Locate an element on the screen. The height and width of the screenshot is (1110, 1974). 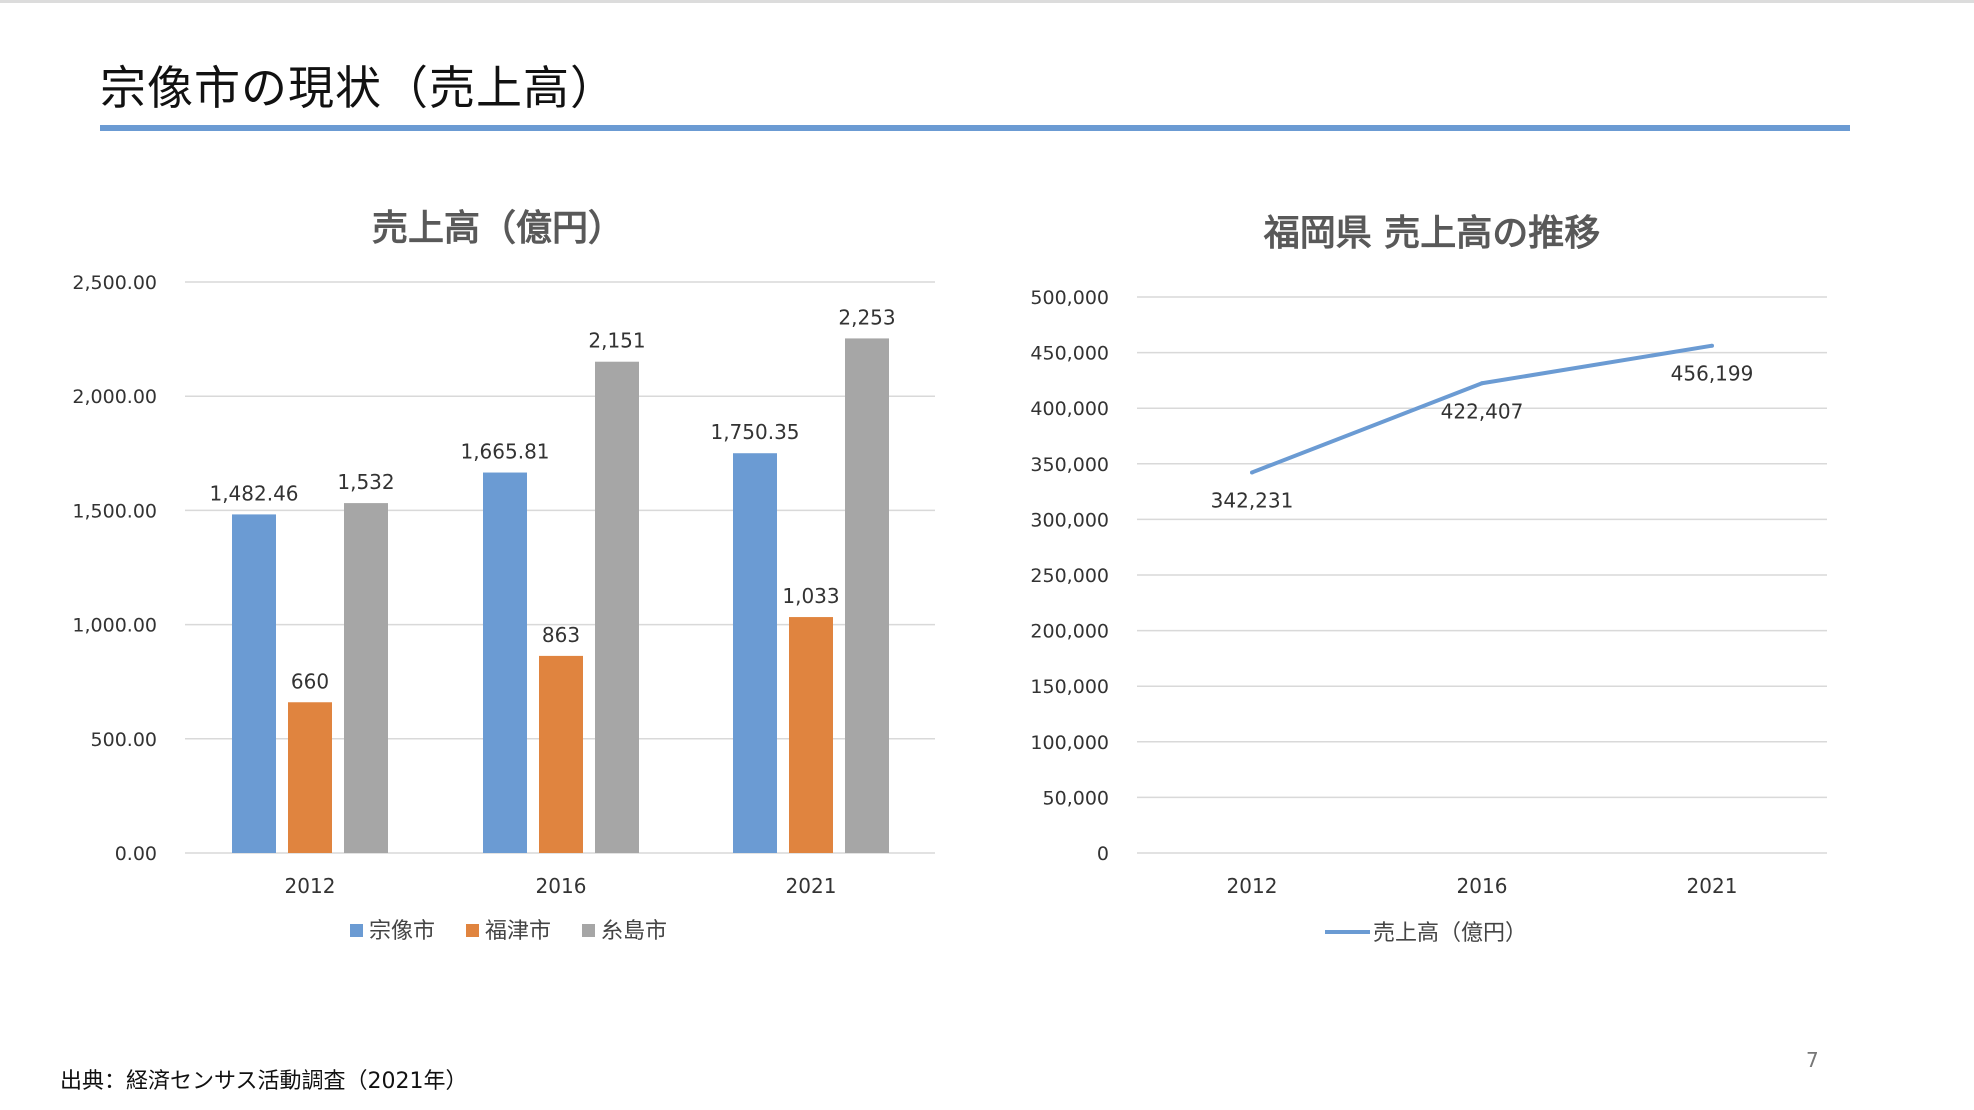
chart1-data-label: 660 is located at coordinates (310, 681).